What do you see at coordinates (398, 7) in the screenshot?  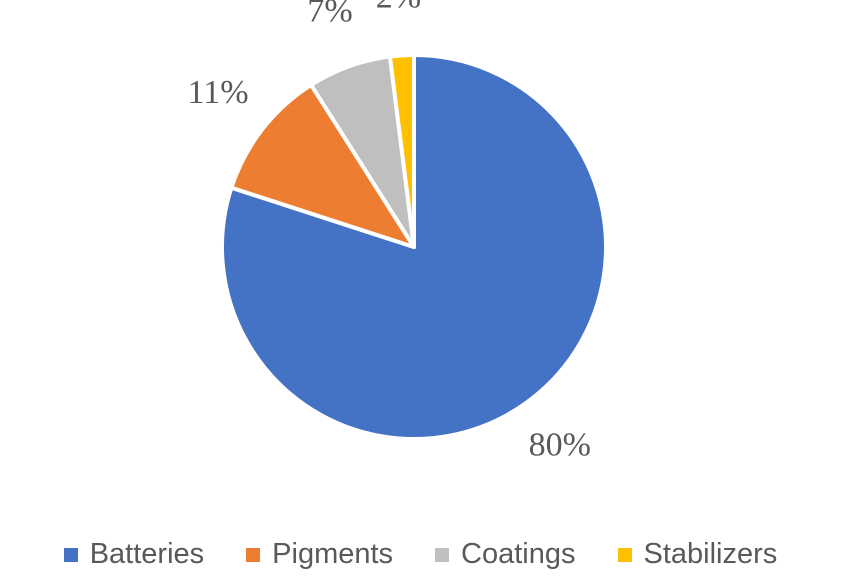 I see `value-label: 2%` at bounding box center [398, 7].